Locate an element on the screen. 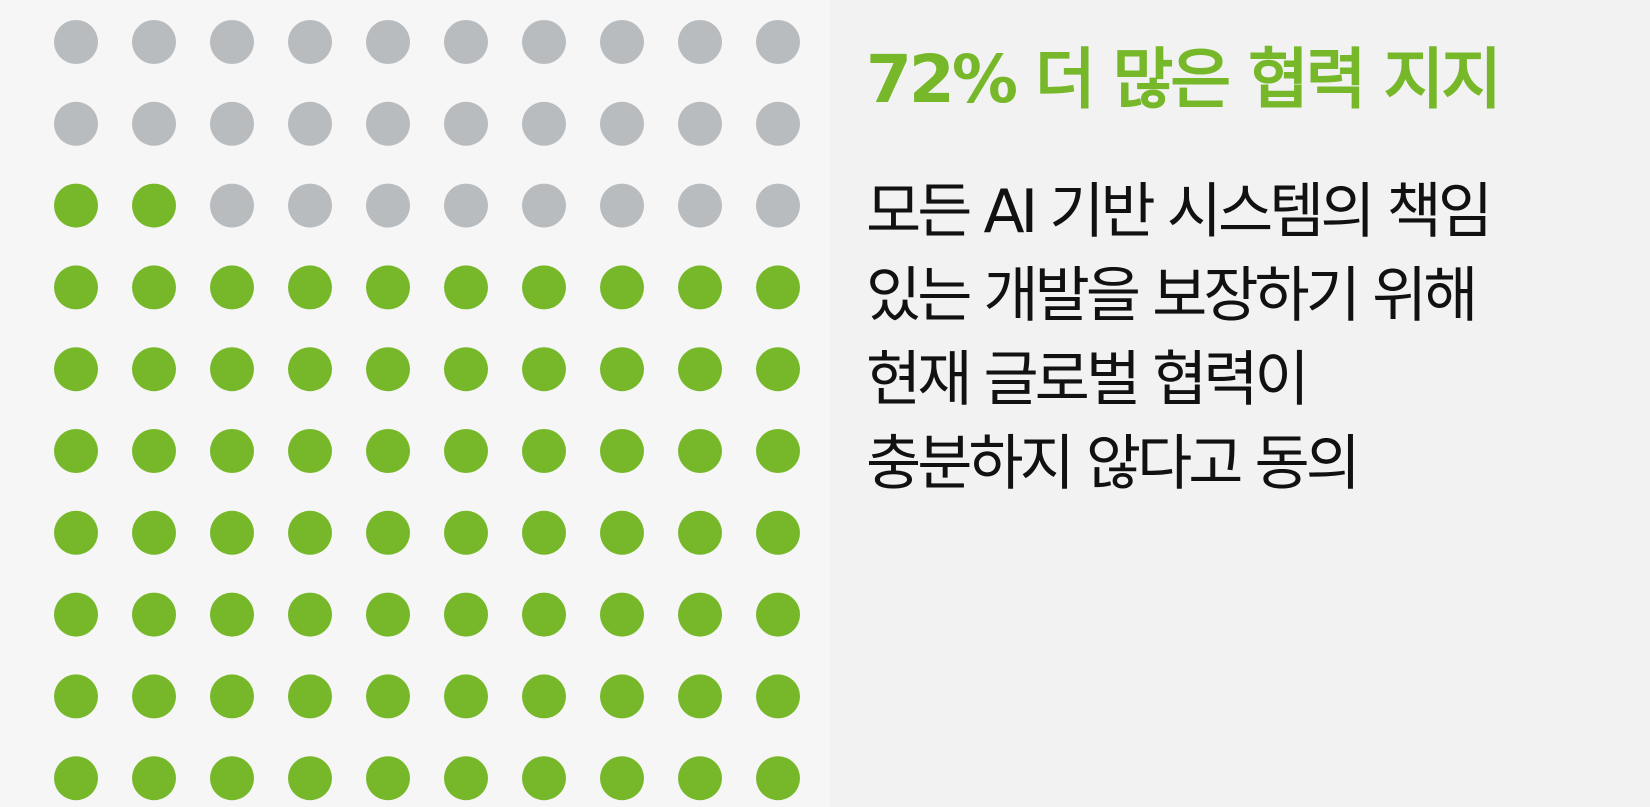 The width and height of the screenshot is (1650, 807). body-line: 충분하지 않다고 동의 is located at coordinates (1111, 464).